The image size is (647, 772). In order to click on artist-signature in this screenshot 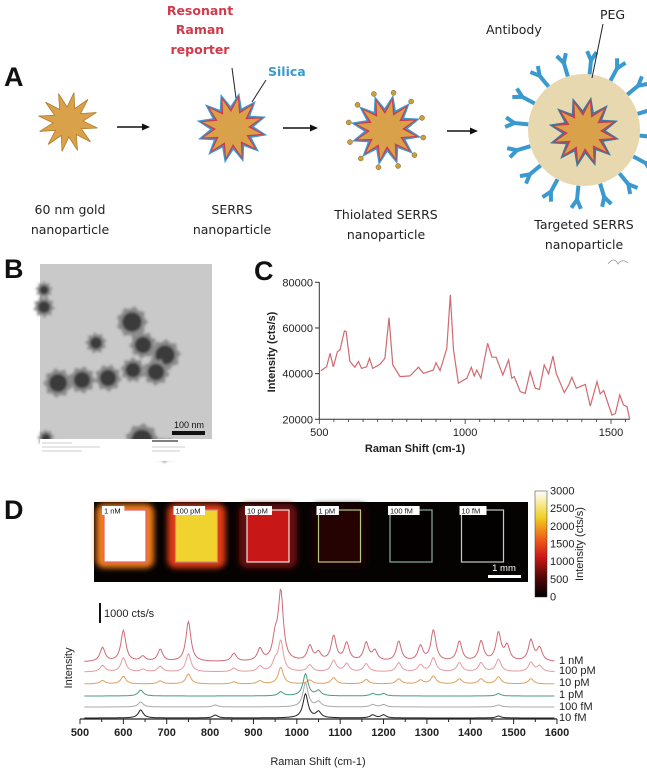, I will do `click(618, 262)`.